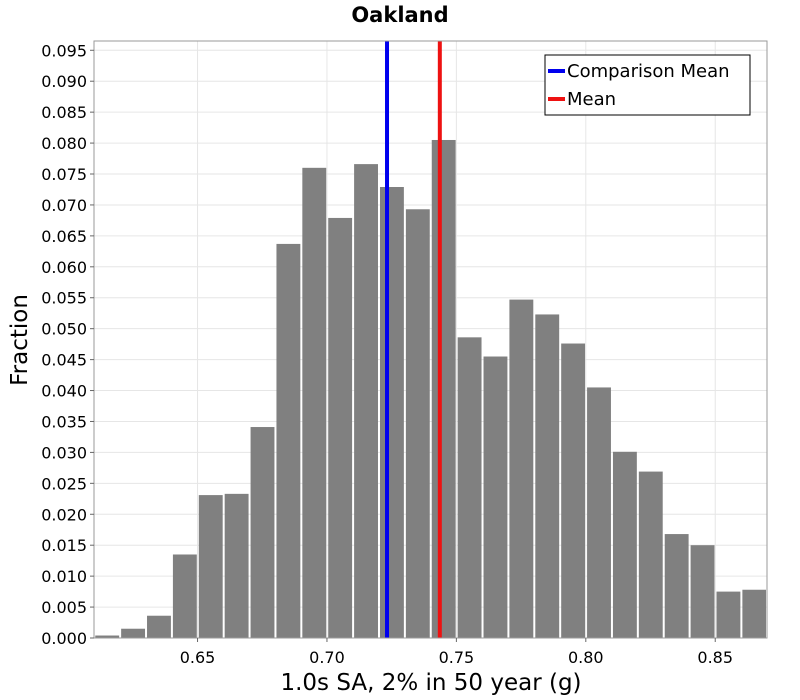  What do you see at coordinates (64, 143) in the screenshot?
I see `y-tick-label: 0.080` at bounding box center [64, 143].